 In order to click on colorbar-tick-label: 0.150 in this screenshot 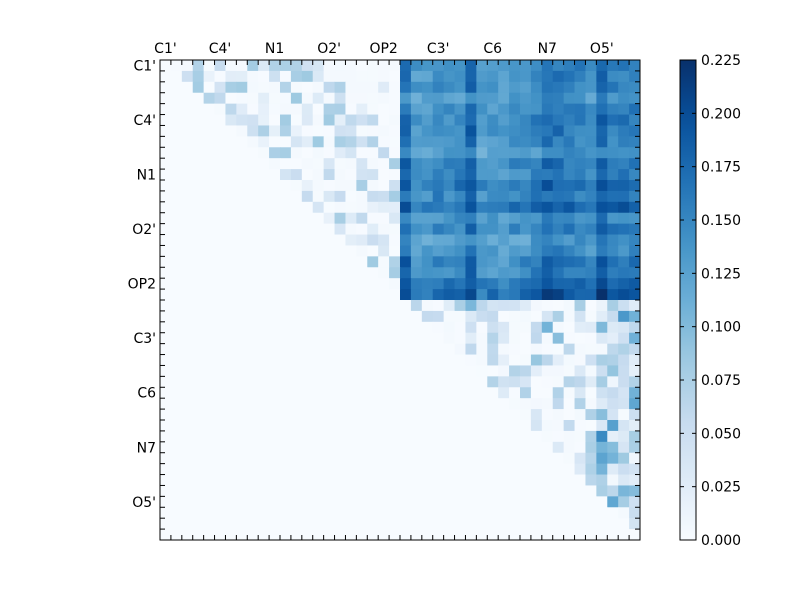, I will do `click(721, 221)`.